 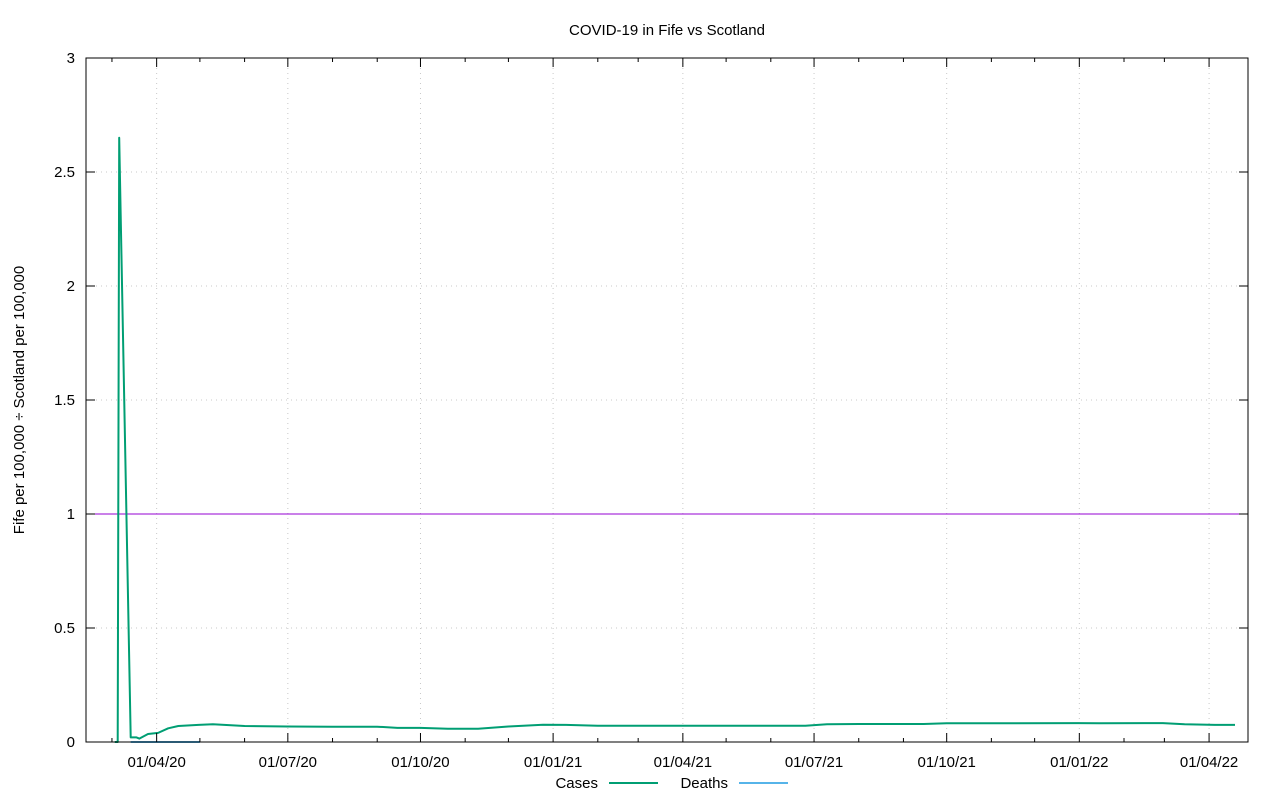 I want to click on x-tick-label: 01/10/20, so click(x=420, y=762).